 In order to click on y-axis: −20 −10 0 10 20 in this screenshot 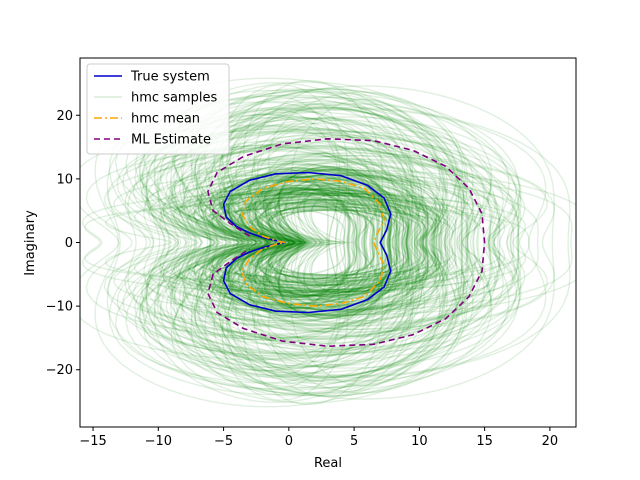, I will do `click(63, 243)`.